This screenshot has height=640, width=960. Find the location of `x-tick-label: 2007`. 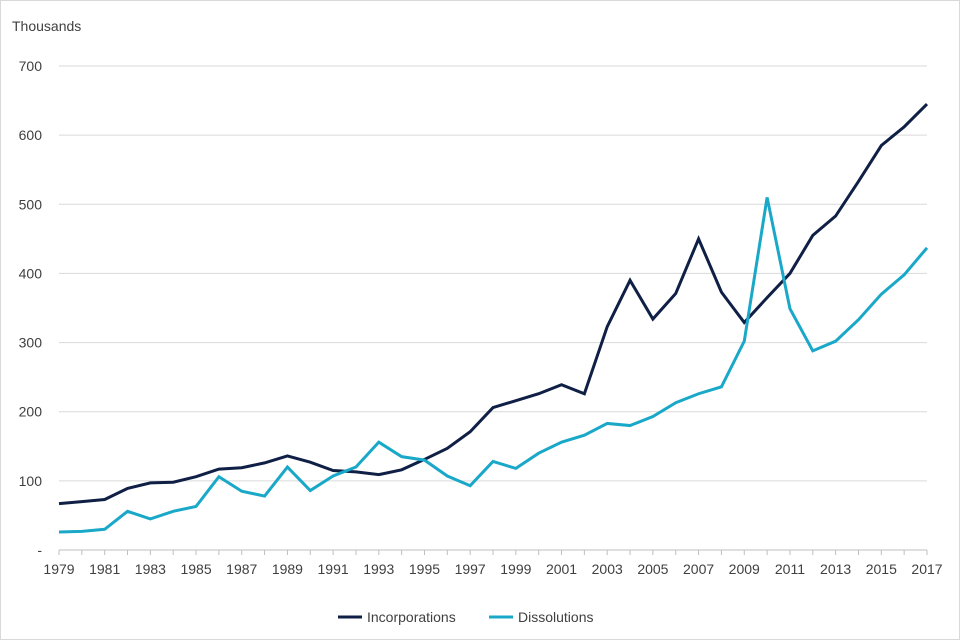

x-tick-label: 2007 is located at coordinates (698, 569).